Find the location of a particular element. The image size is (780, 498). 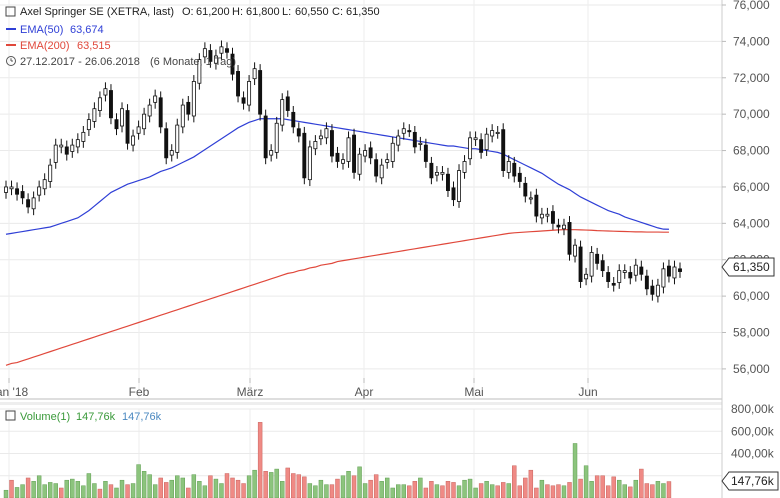

x-tick-label: Feb is located at coordinates (139, 392).